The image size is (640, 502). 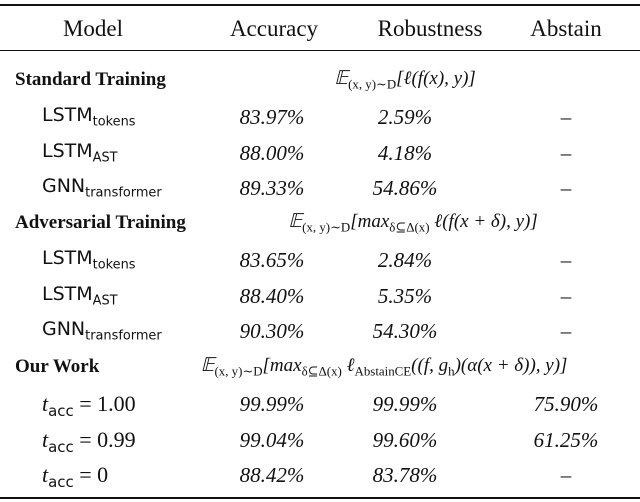 What do you see at coordinates (451, 371) in the screenshot?
I see `formula-part: h` at bounding box center [451, 371].